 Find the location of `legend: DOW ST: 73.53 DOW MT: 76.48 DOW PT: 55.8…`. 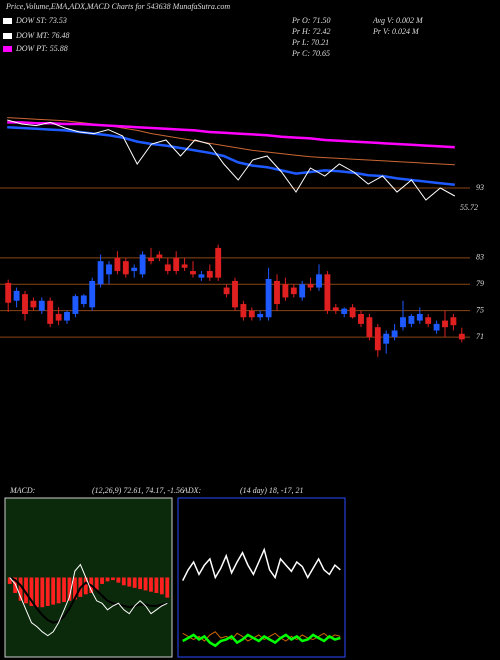

legend: DOW ST: 73.53 DOW MT: 76.48 DOW PT: 55.8… is located at coordinates (36, 34).